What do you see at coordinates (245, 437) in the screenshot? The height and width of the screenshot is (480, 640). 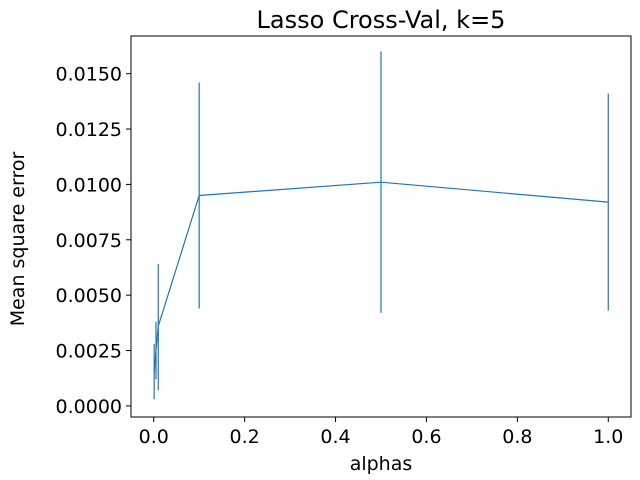 I see `x-tick-label: 0.2` at bounding box center [245, 437].